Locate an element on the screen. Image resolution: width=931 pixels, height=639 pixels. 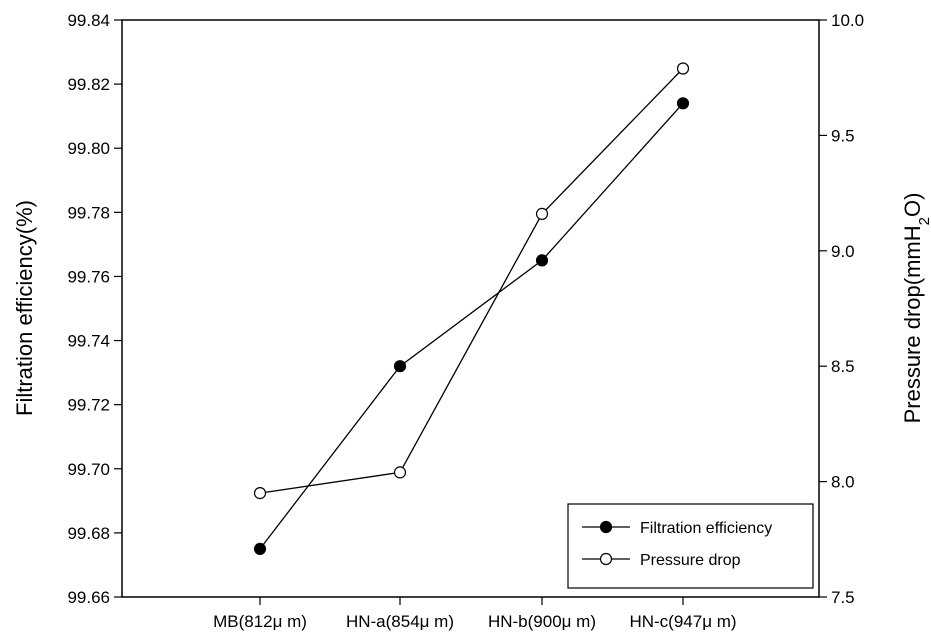
legend: Filtration efficiency Pressure drop is located at coordinates (690, 546).